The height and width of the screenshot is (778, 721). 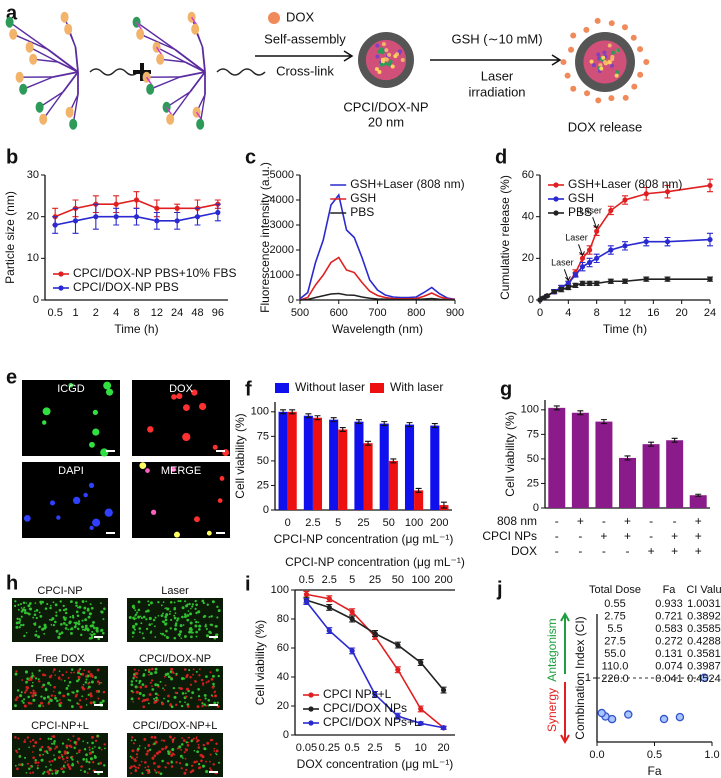 I want to click on step-label: Self-assembly, so click(x=305, y=38).